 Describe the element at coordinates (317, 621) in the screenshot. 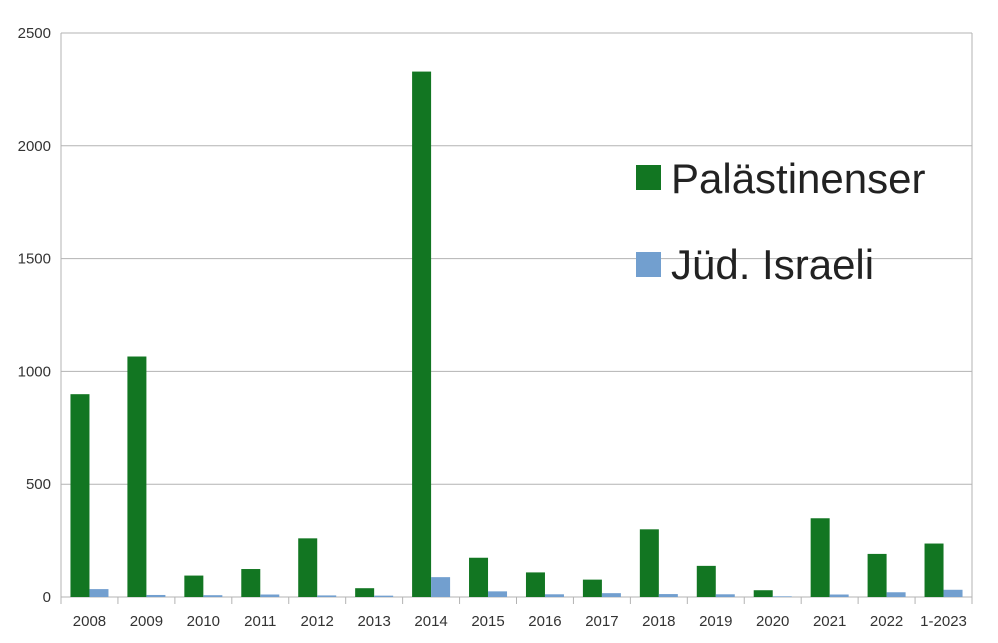

I see `x-tick-label: 2012` at that location.